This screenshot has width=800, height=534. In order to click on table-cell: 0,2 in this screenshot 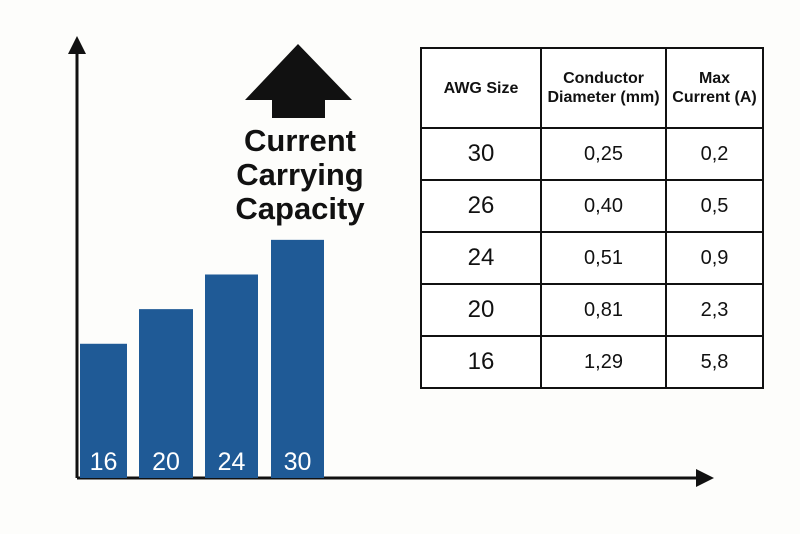, I will do `click(714, 154)`.